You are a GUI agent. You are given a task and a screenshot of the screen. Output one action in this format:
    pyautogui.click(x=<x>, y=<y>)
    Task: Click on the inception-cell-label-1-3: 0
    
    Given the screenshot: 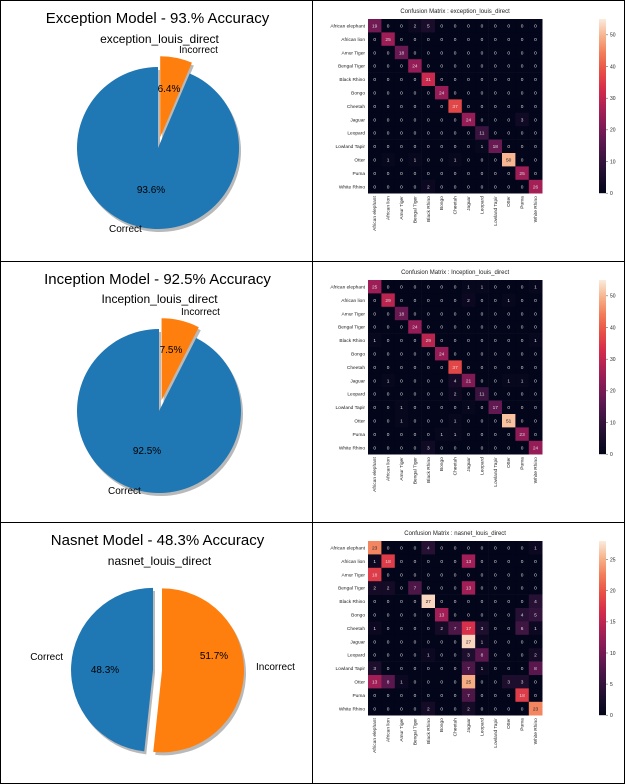 What is the action you would take?
    pyautogui.click(x=415, y=301)
    